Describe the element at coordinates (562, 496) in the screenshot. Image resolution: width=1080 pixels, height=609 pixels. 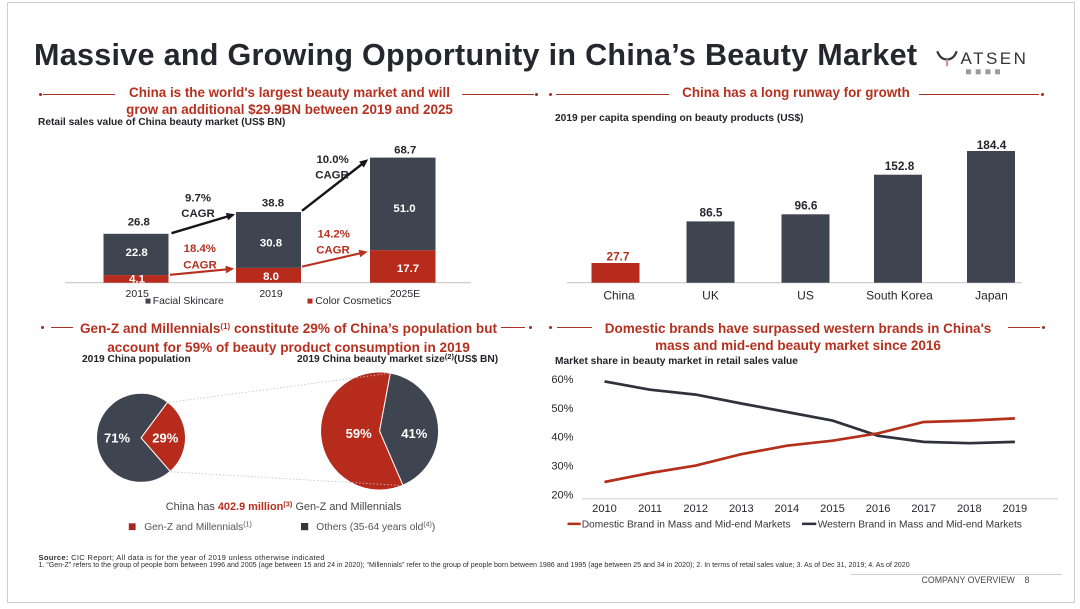
I see `svg-text: 20%` at that location.